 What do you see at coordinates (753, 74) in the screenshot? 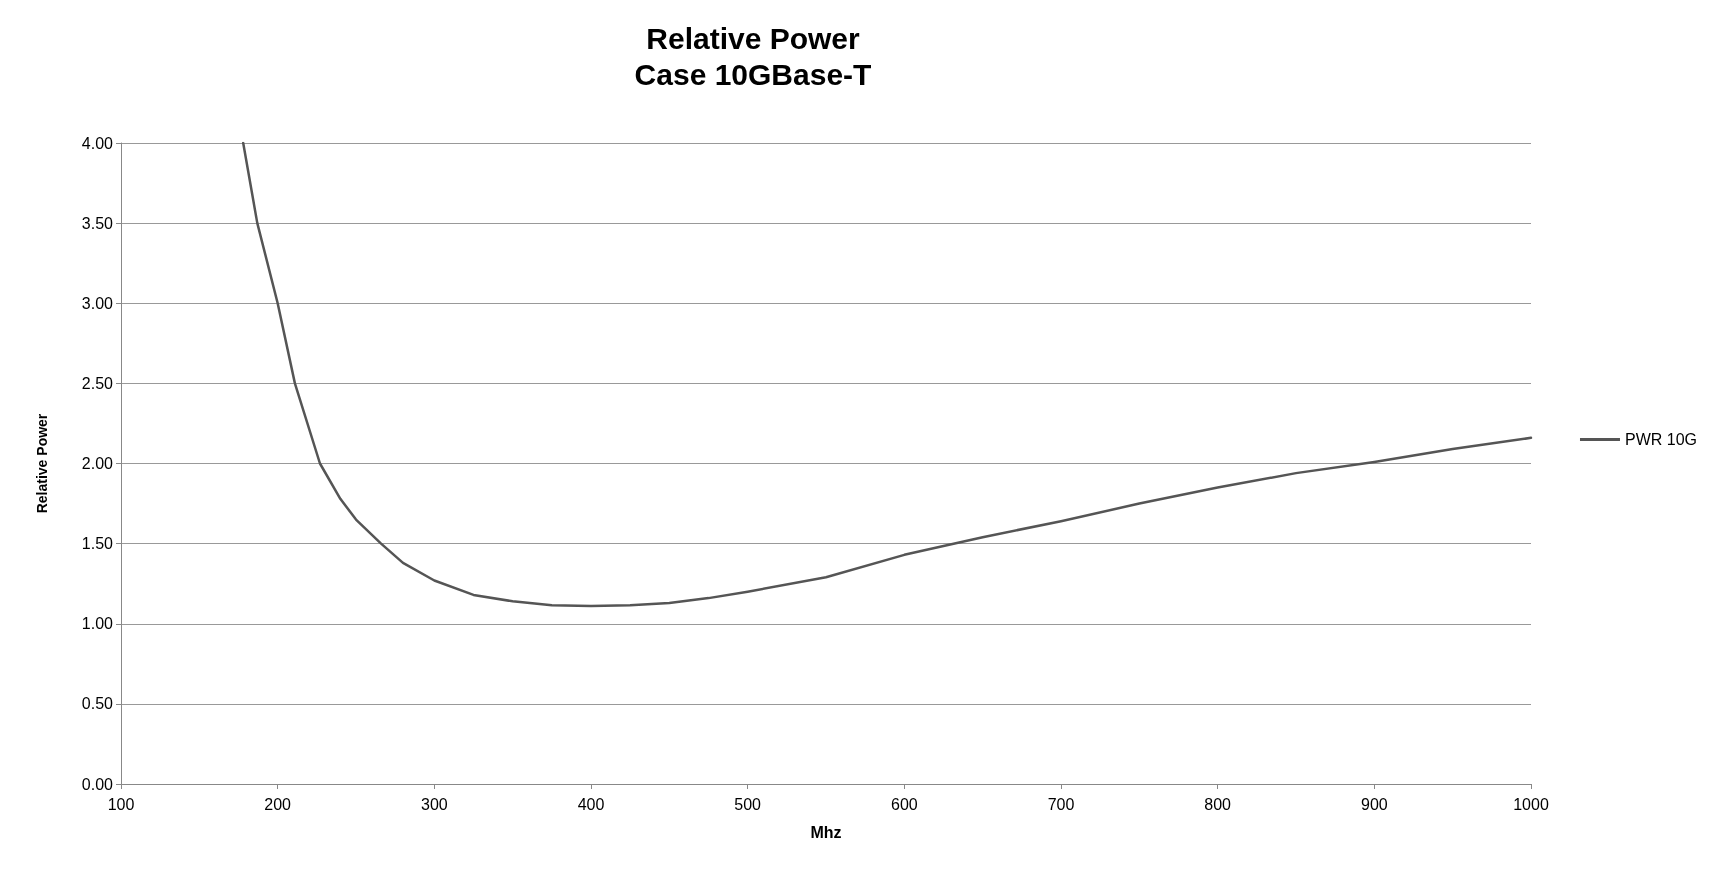
I see `chart-subtitle: Case 10GBase-T` at bounding box center [753, 74].